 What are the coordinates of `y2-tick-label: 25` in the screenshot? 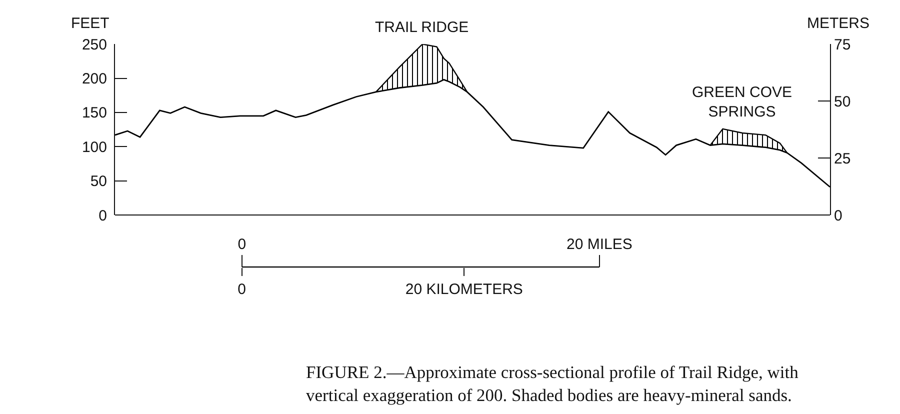 It's located at (842, 159).